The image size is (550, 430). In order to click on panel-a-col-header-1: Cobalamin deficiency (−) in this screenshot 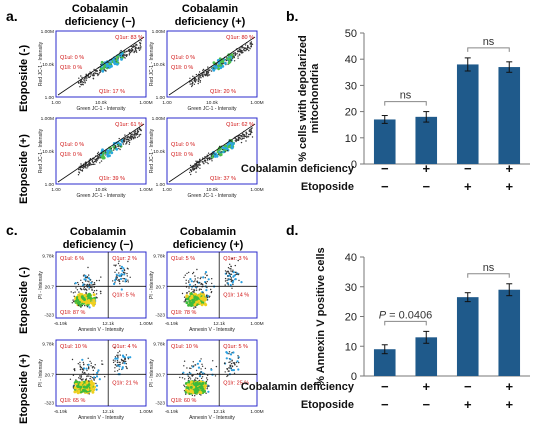, I will do `click(100, 16)`.